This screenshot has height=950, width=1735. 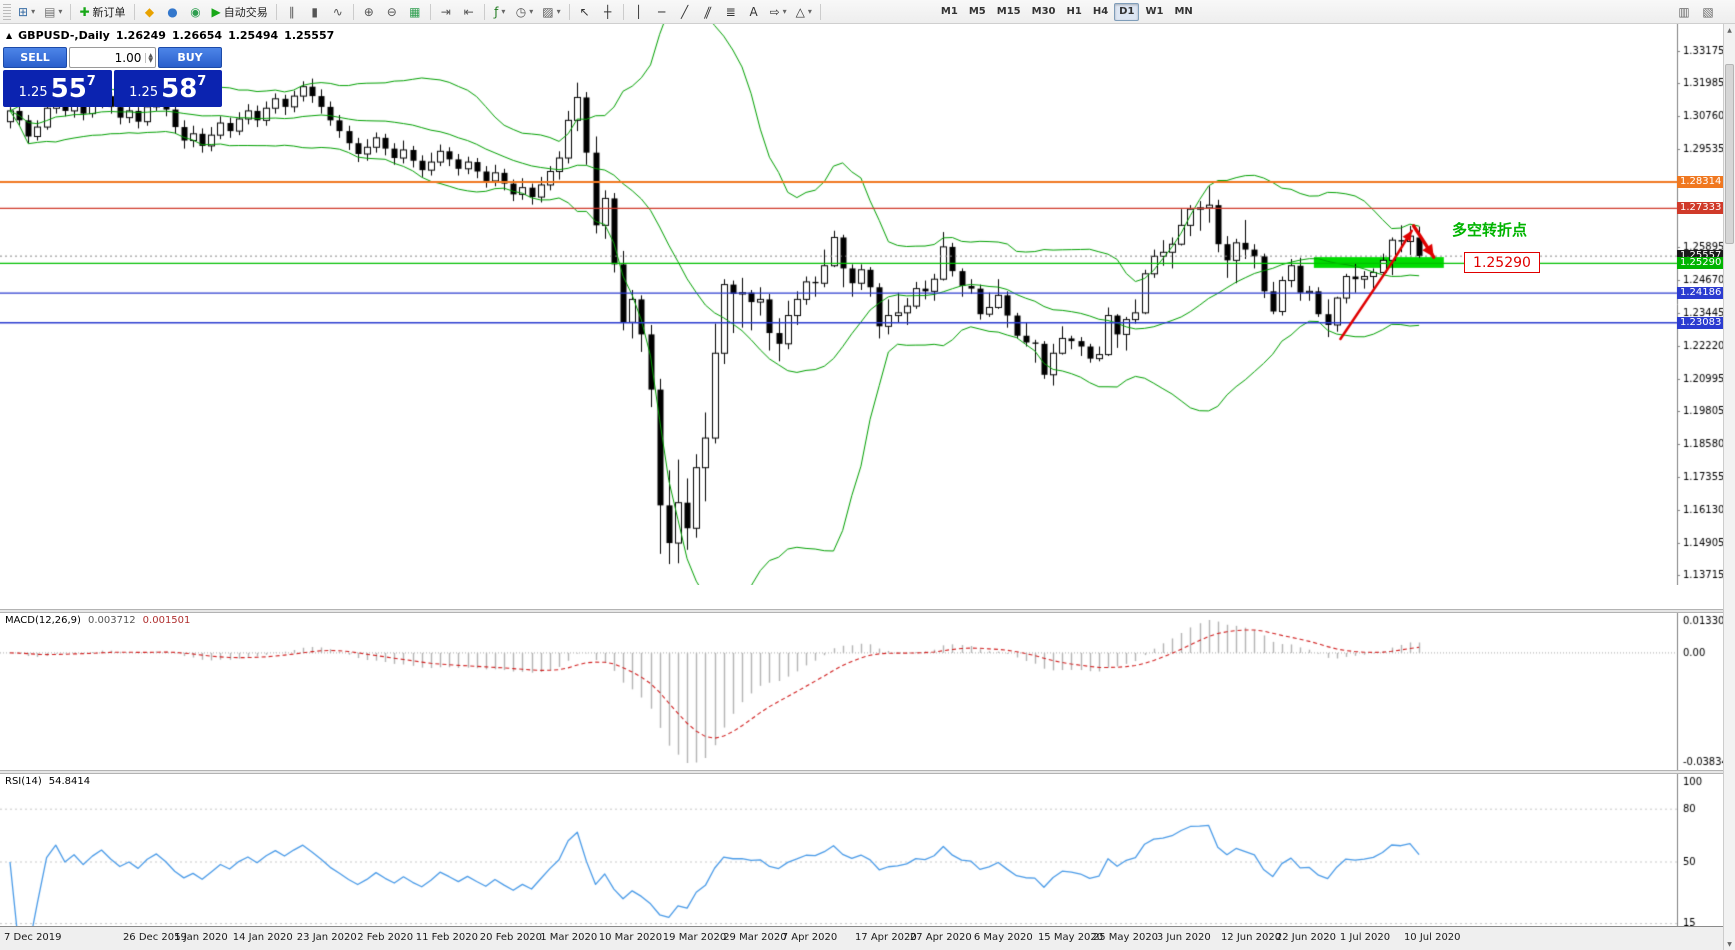 What do you see at coordinates (173, 12) in the screenshot?
I see `news-icon: ●` at bounding box center [173, 12].